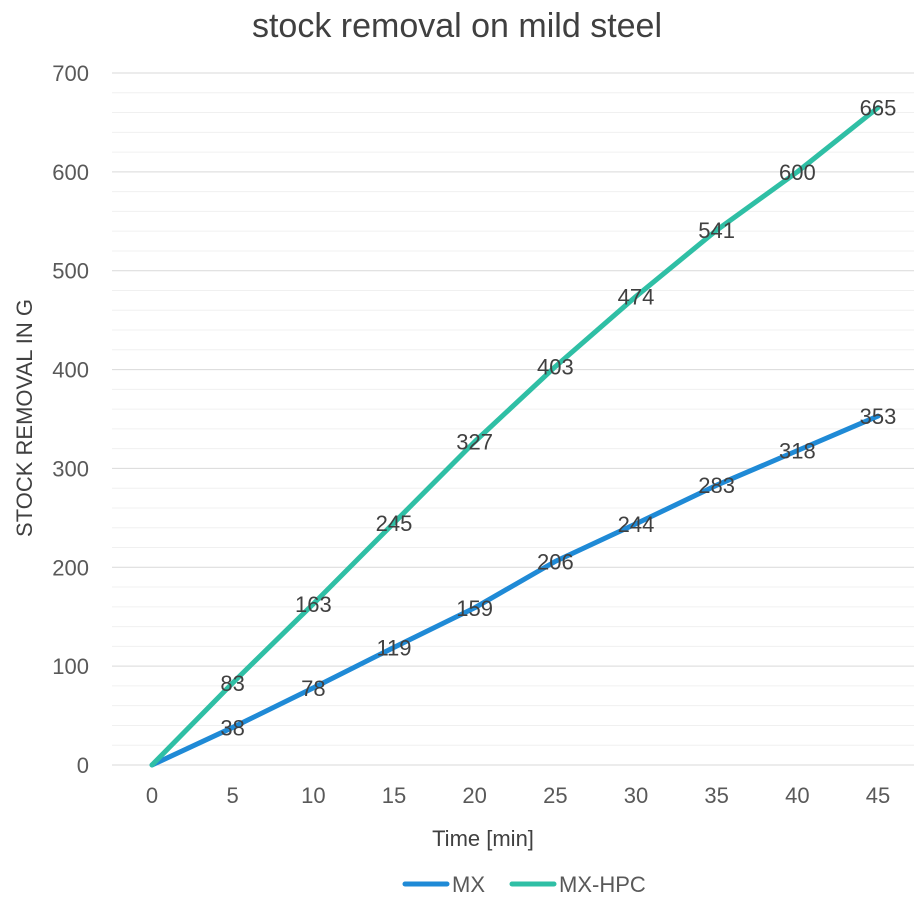  Describe the element at coordinates (636, 524) in the screenshot. I see `data-label: 244` at that location.